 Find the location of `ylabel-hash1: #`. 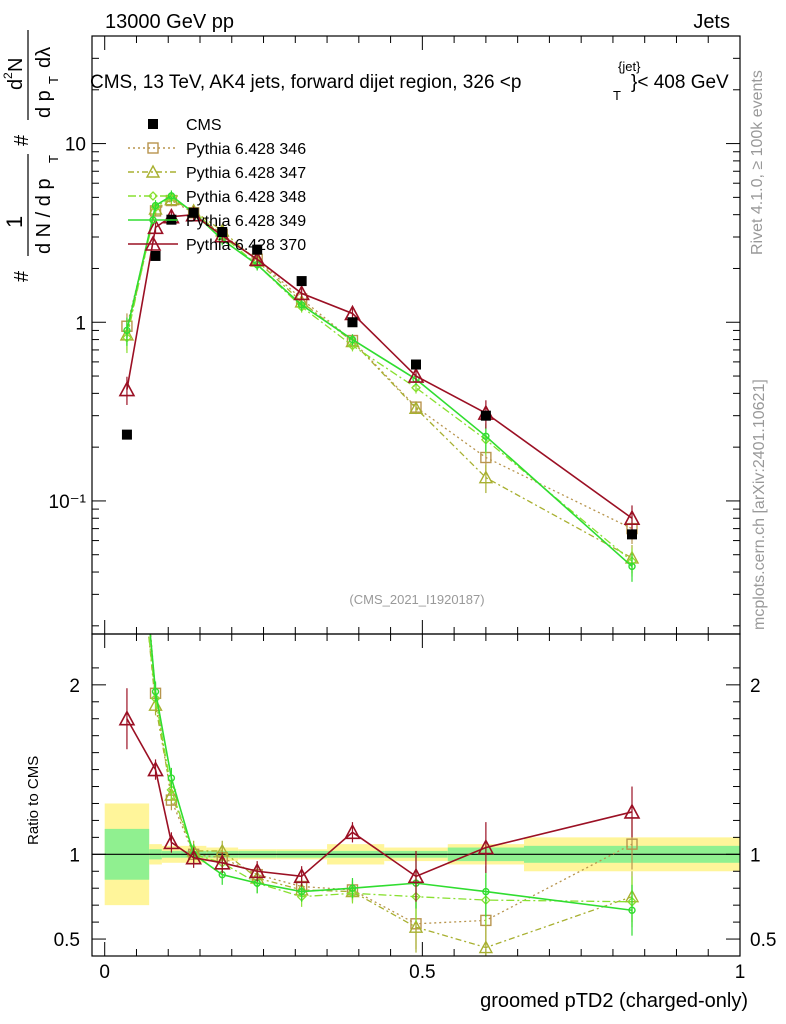

ylabel-hash1: # is located at coordinates (22, 276).